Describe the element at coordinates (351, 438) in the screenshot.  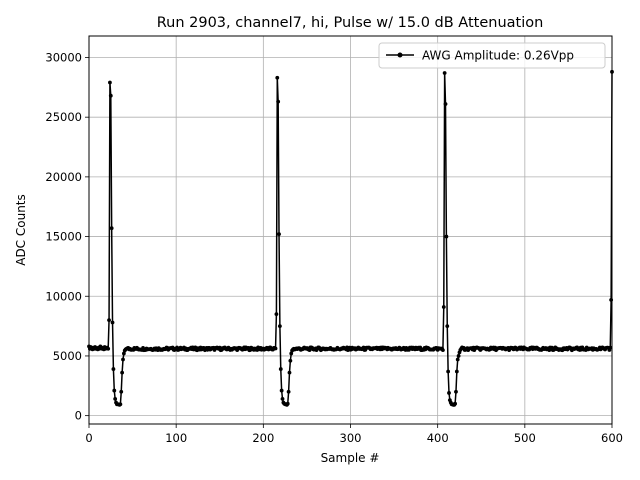
I see `x-tick-label: 300` at that location.